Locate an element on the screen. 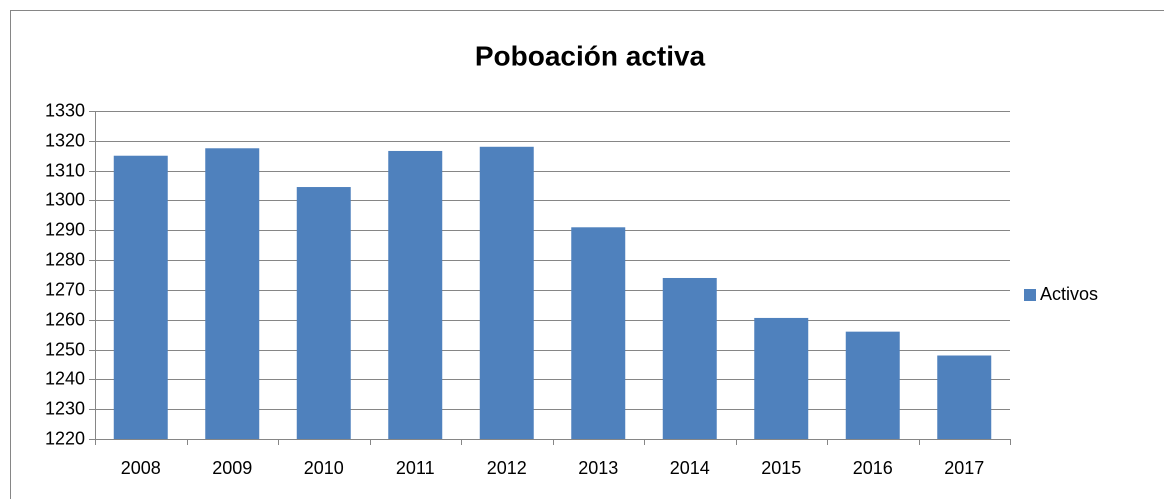  x-tick-label: 2017 is located at coordinates (964, 468).